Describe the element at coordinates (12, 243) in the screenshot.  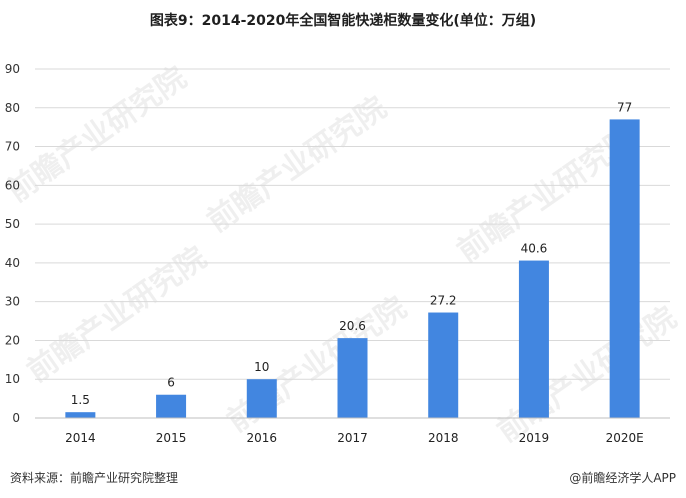
I see `y-axis-ticks: 0 10 20 30 40 50 60 70 80 90` at that location.